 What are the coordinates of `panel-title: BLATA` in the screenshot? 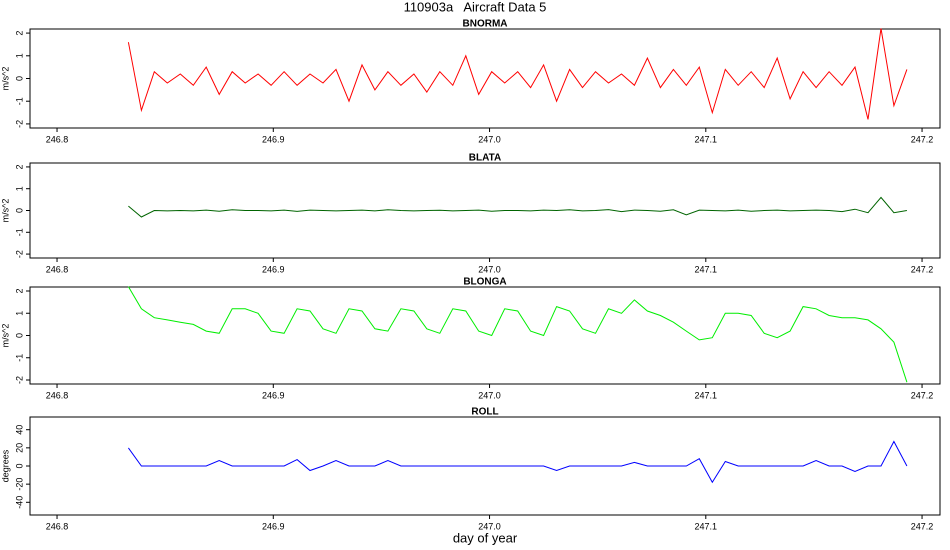 It's located at (485, 158).